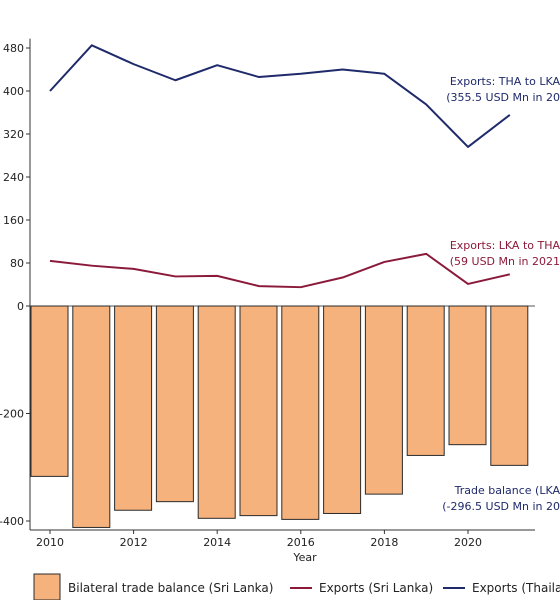 This screenshot has height=600, width=560. Describe the element at coordinates (376, 588) in the screenshot. I see `legend-label-exports-sri-lanka: Exports (Sri Lanka)` at that location.